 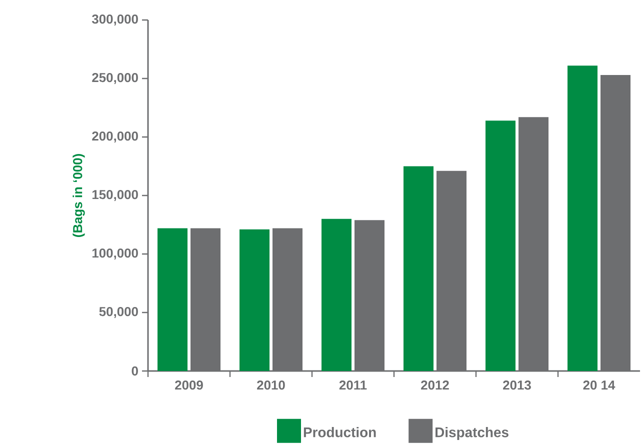 What do you see at coordinates (78, 196) in the screenshot?
I see `y-axis-title: (Bags in ‘000)` at bounding box center [78, 196].